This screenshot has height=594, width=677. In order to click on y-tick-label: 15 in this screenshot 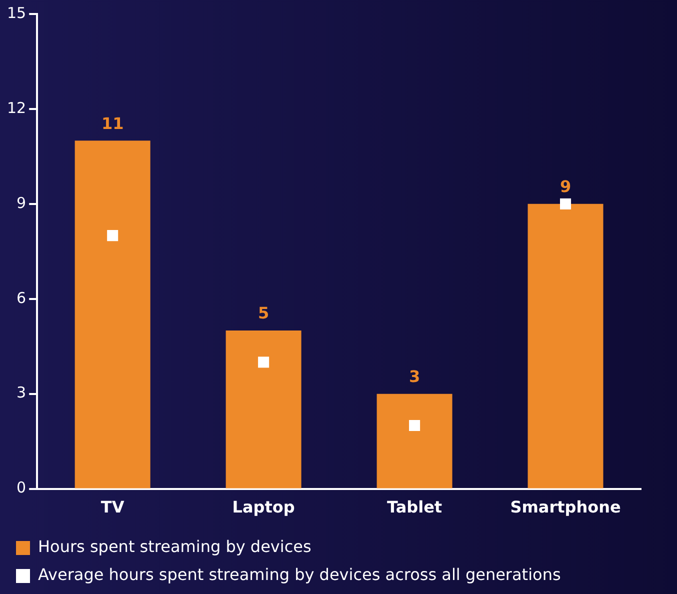, I will do `click(16, 13)`.